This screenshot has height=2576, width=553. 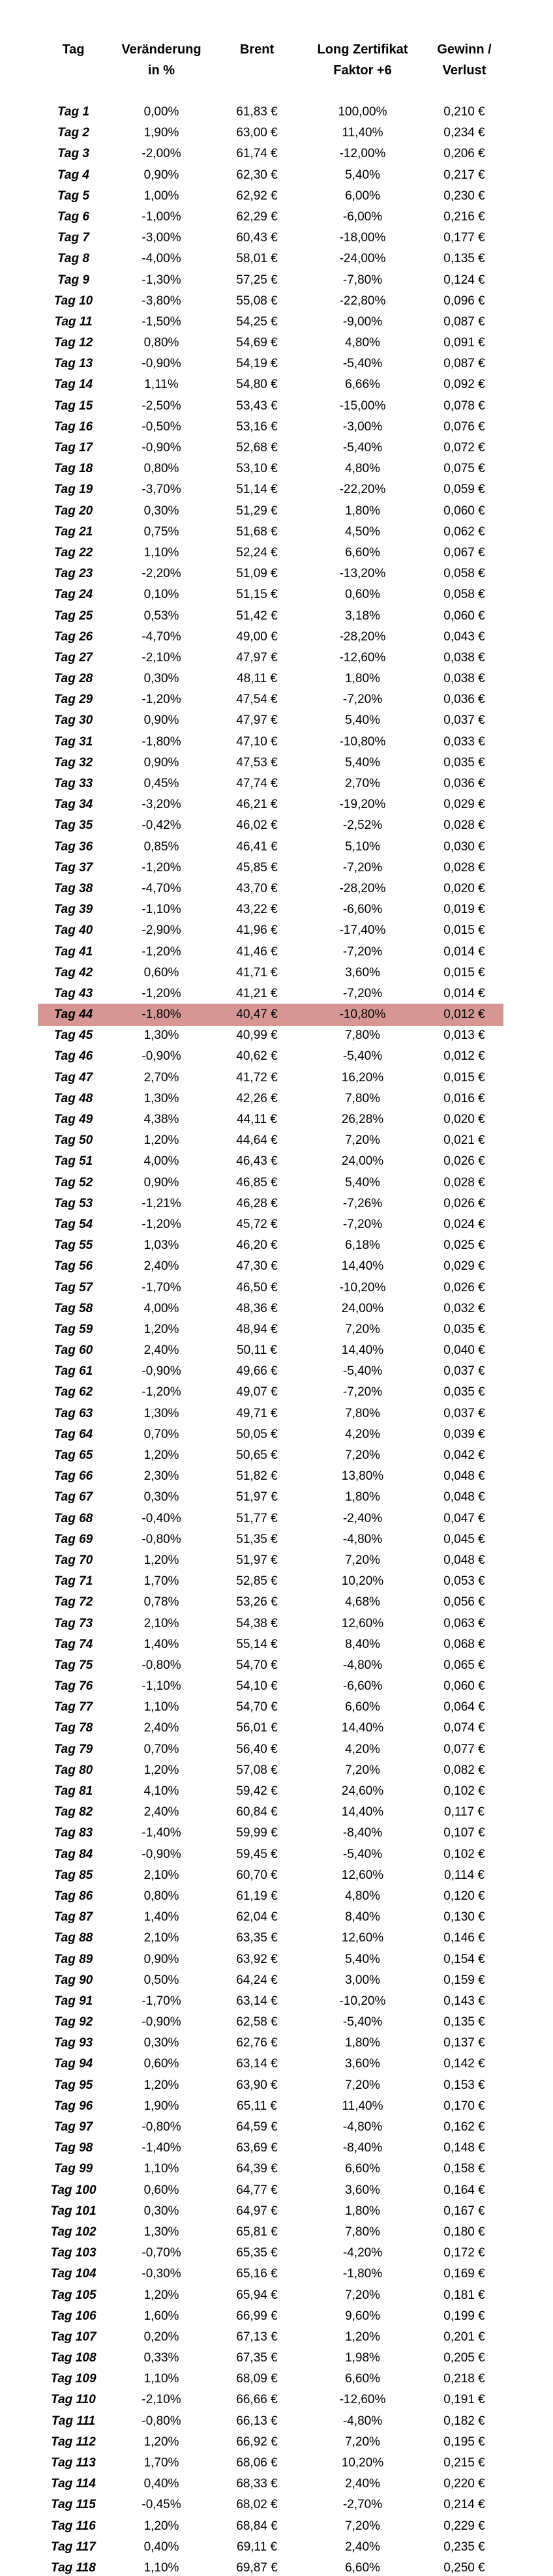 I want to click on gewinn-verlust-cell: 0,234 €, so click(x=464, y=133).